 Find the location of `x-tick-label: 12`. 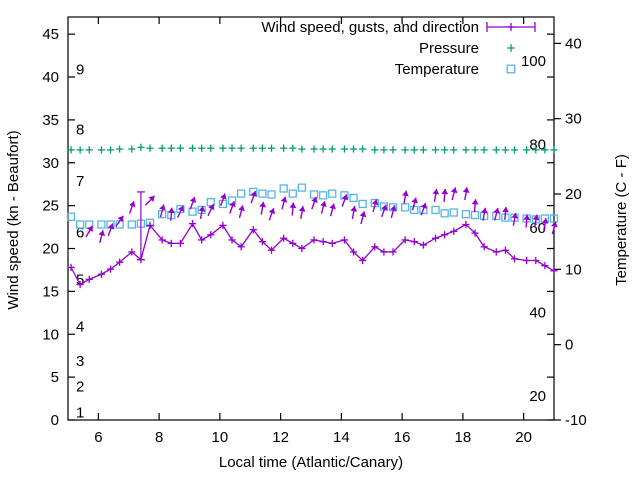

x-tick-label: 12 is located at coordinates (280, 437).